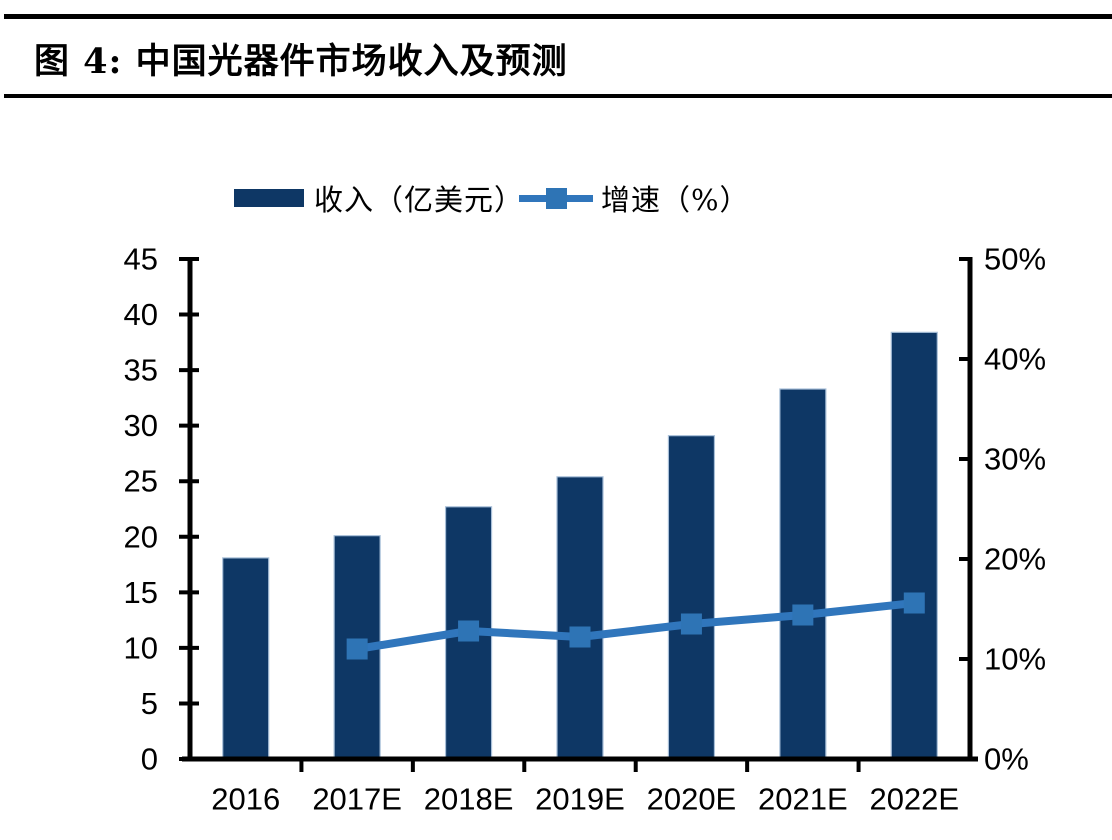  What do you see at coordinates (149, 759) in the screenshot?
I see `left-tick-label-0: 0` at bounding box center [149, 759].